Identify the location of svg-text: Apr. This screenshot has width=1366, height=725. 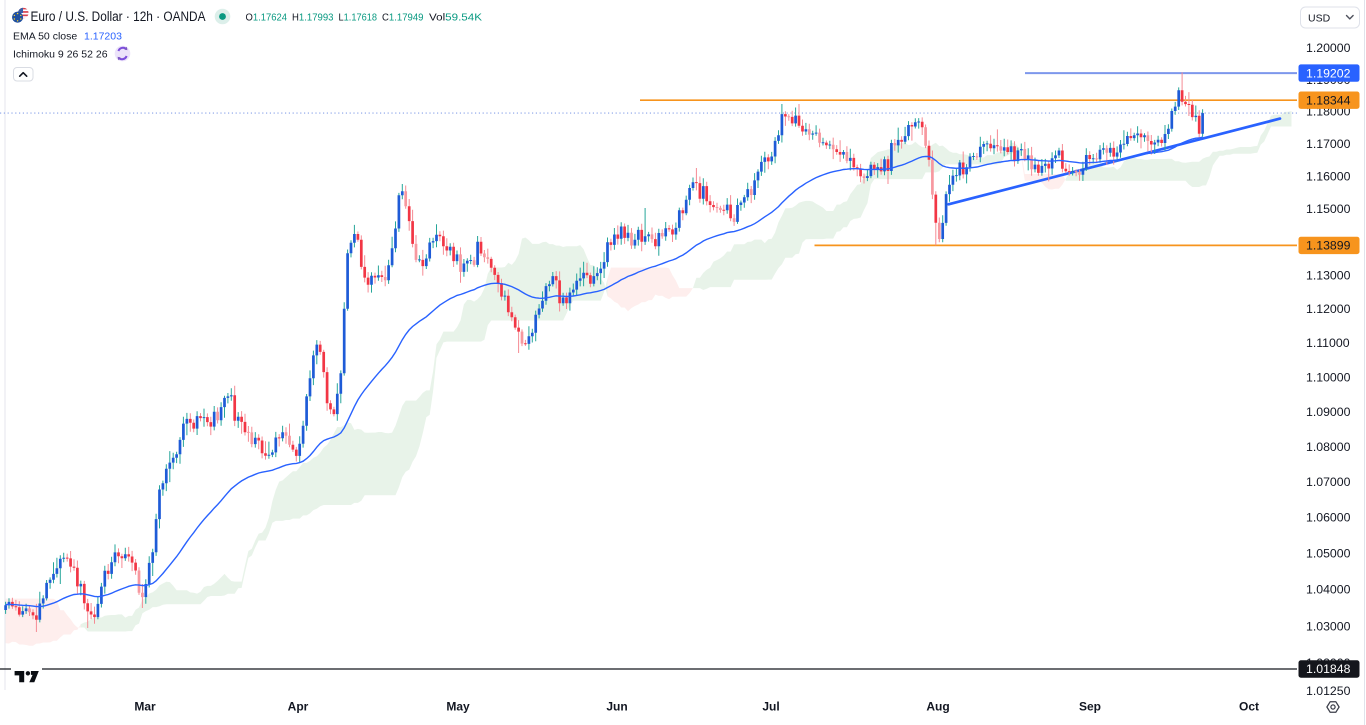
(298, 707).